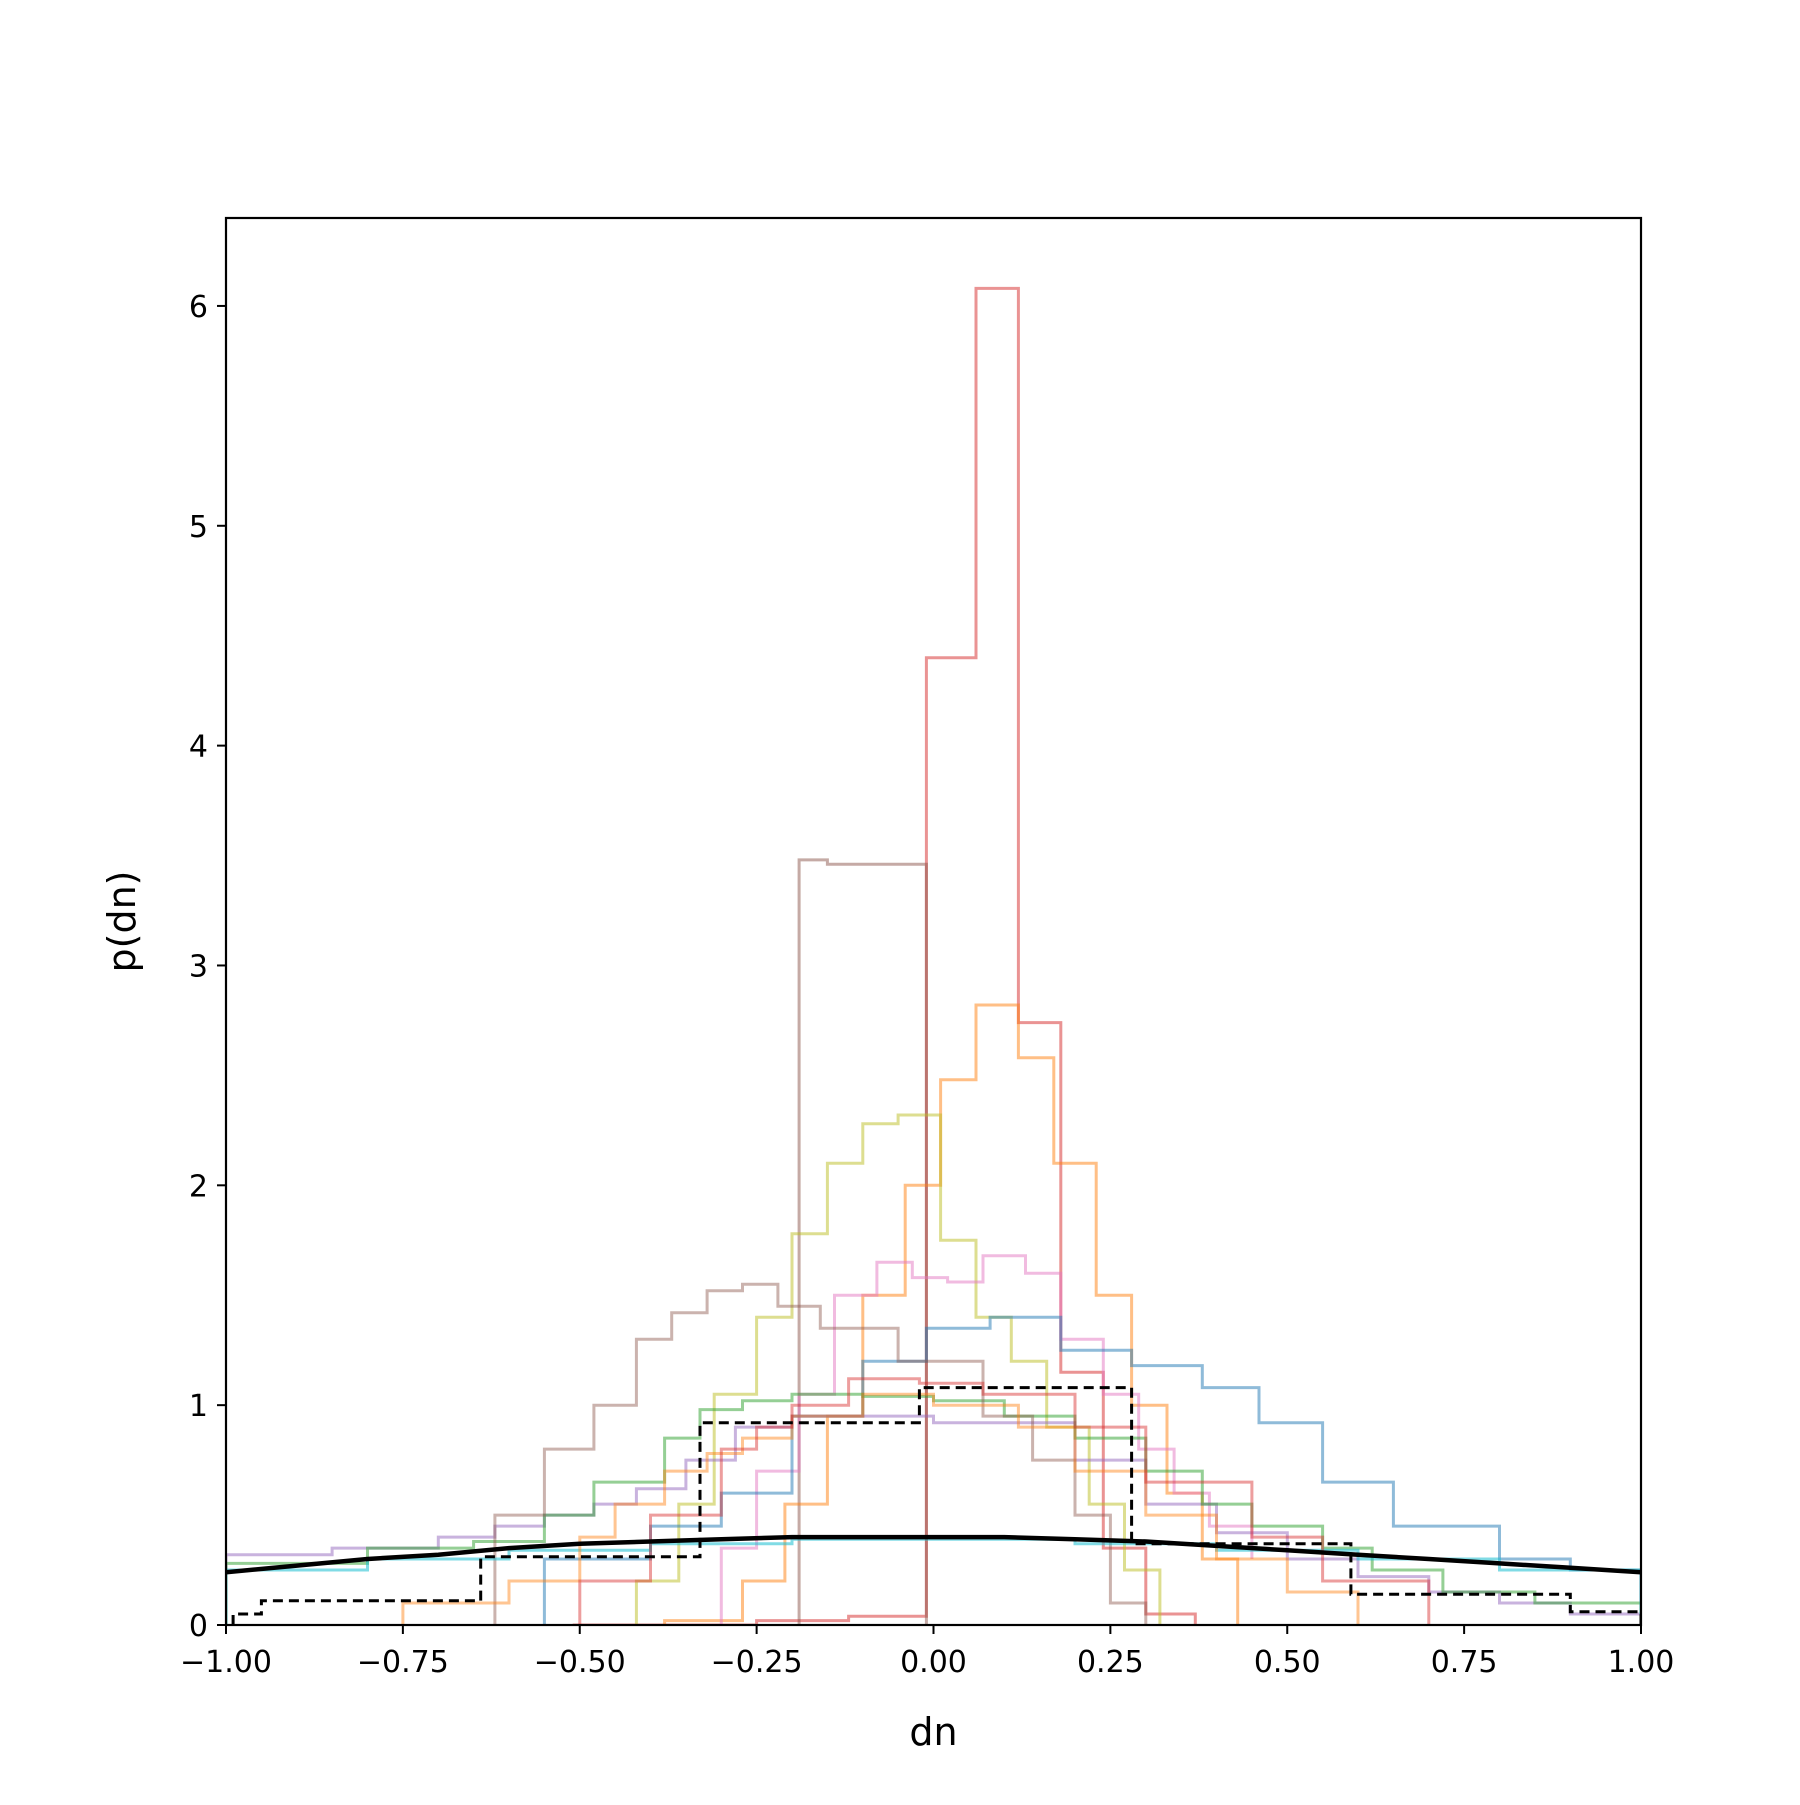  I want to click on y-tick-label: 2, so click(198, 1186).